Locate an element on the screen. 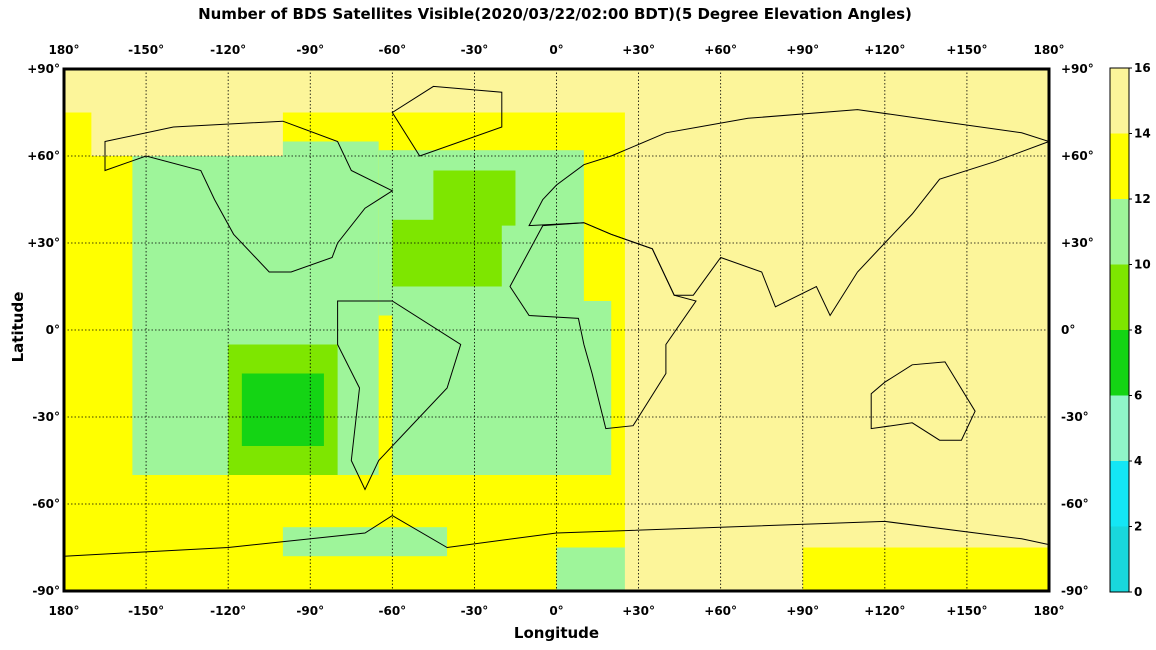 This screenshot has width=1156, height=650. x-tick-top: -30° is located at coordinates (475, 50).